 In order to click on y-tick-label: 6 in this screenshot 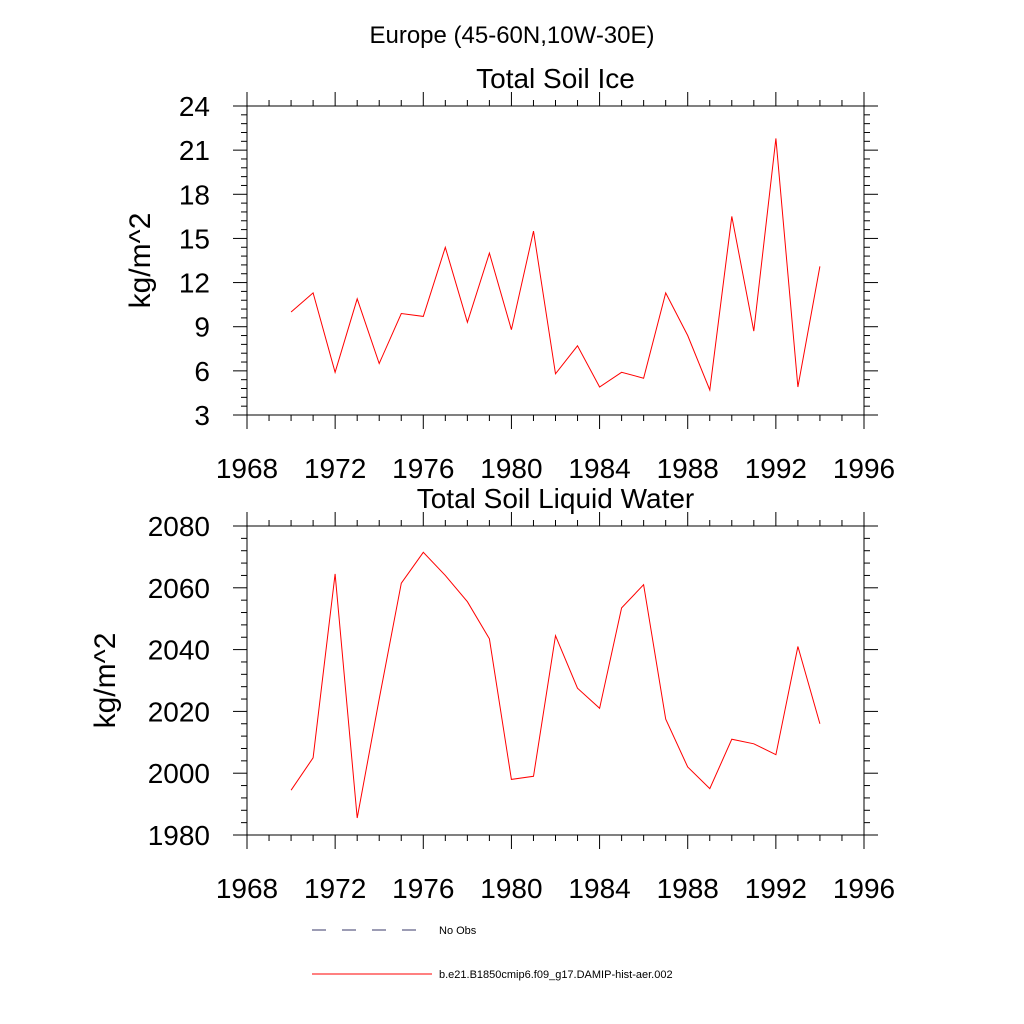, I will do `click(202, 371)`.